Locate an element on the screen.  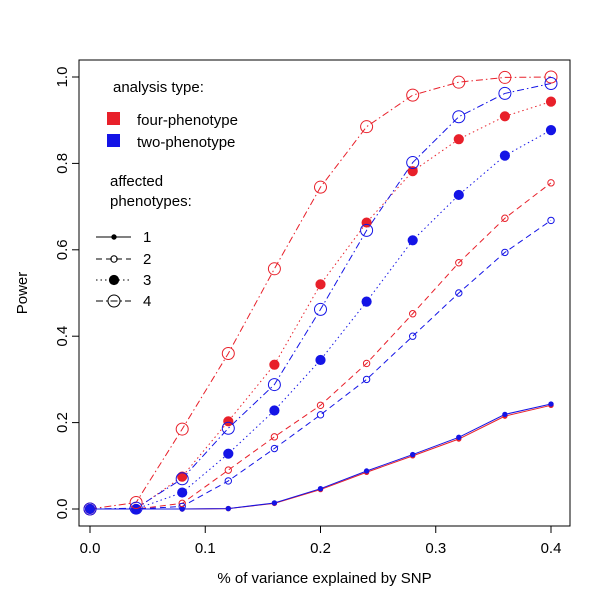
y-tick-label: 0.0 is located at coordinates (62, 509).